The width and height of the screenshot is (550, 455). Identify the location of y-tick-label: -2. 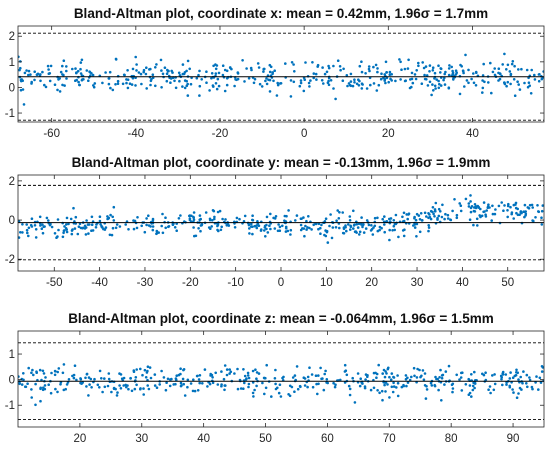
(10, 260).